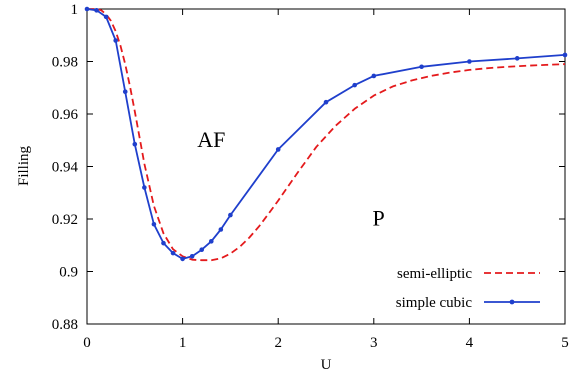  What do you see at coordinates (326, 365) in the screenshot?
I see `x-axis-label: U` at bounding box center [326, 365].